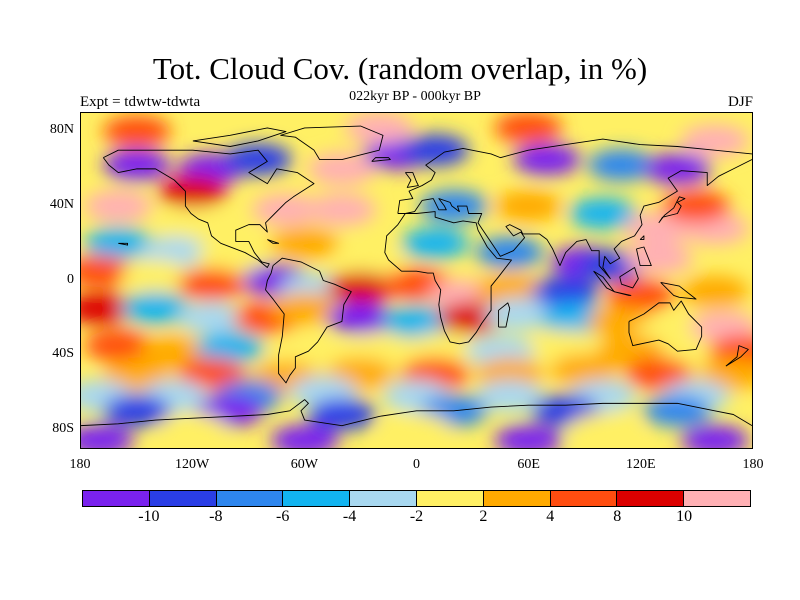  What do you see at coordinates (61, 204) in the screenshot?
I see `lat-tick-label: 40N` at bounding box center [61, 204].